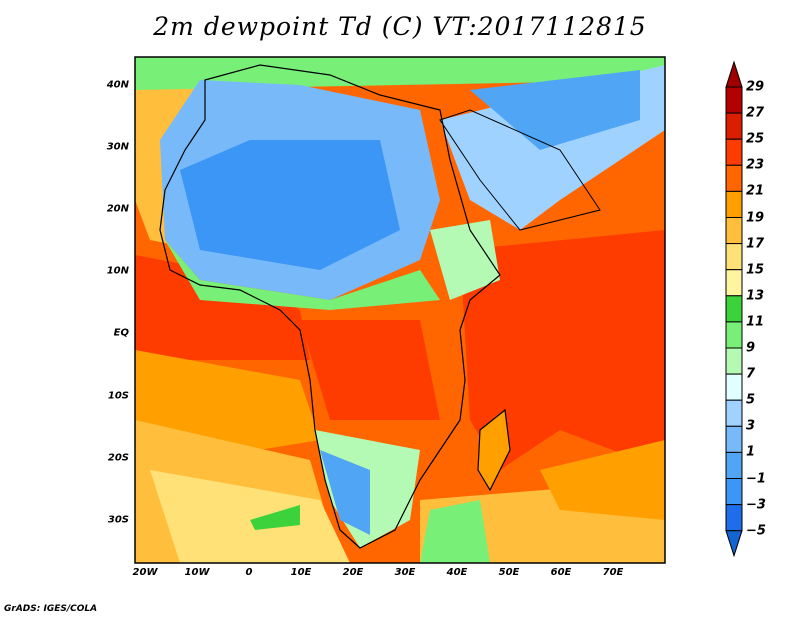 The width and height of the screenshot is (800, 618). Describe the element at coordinates (751, 374) in the screenshot. I see `colorbar-label: 7` at that location.